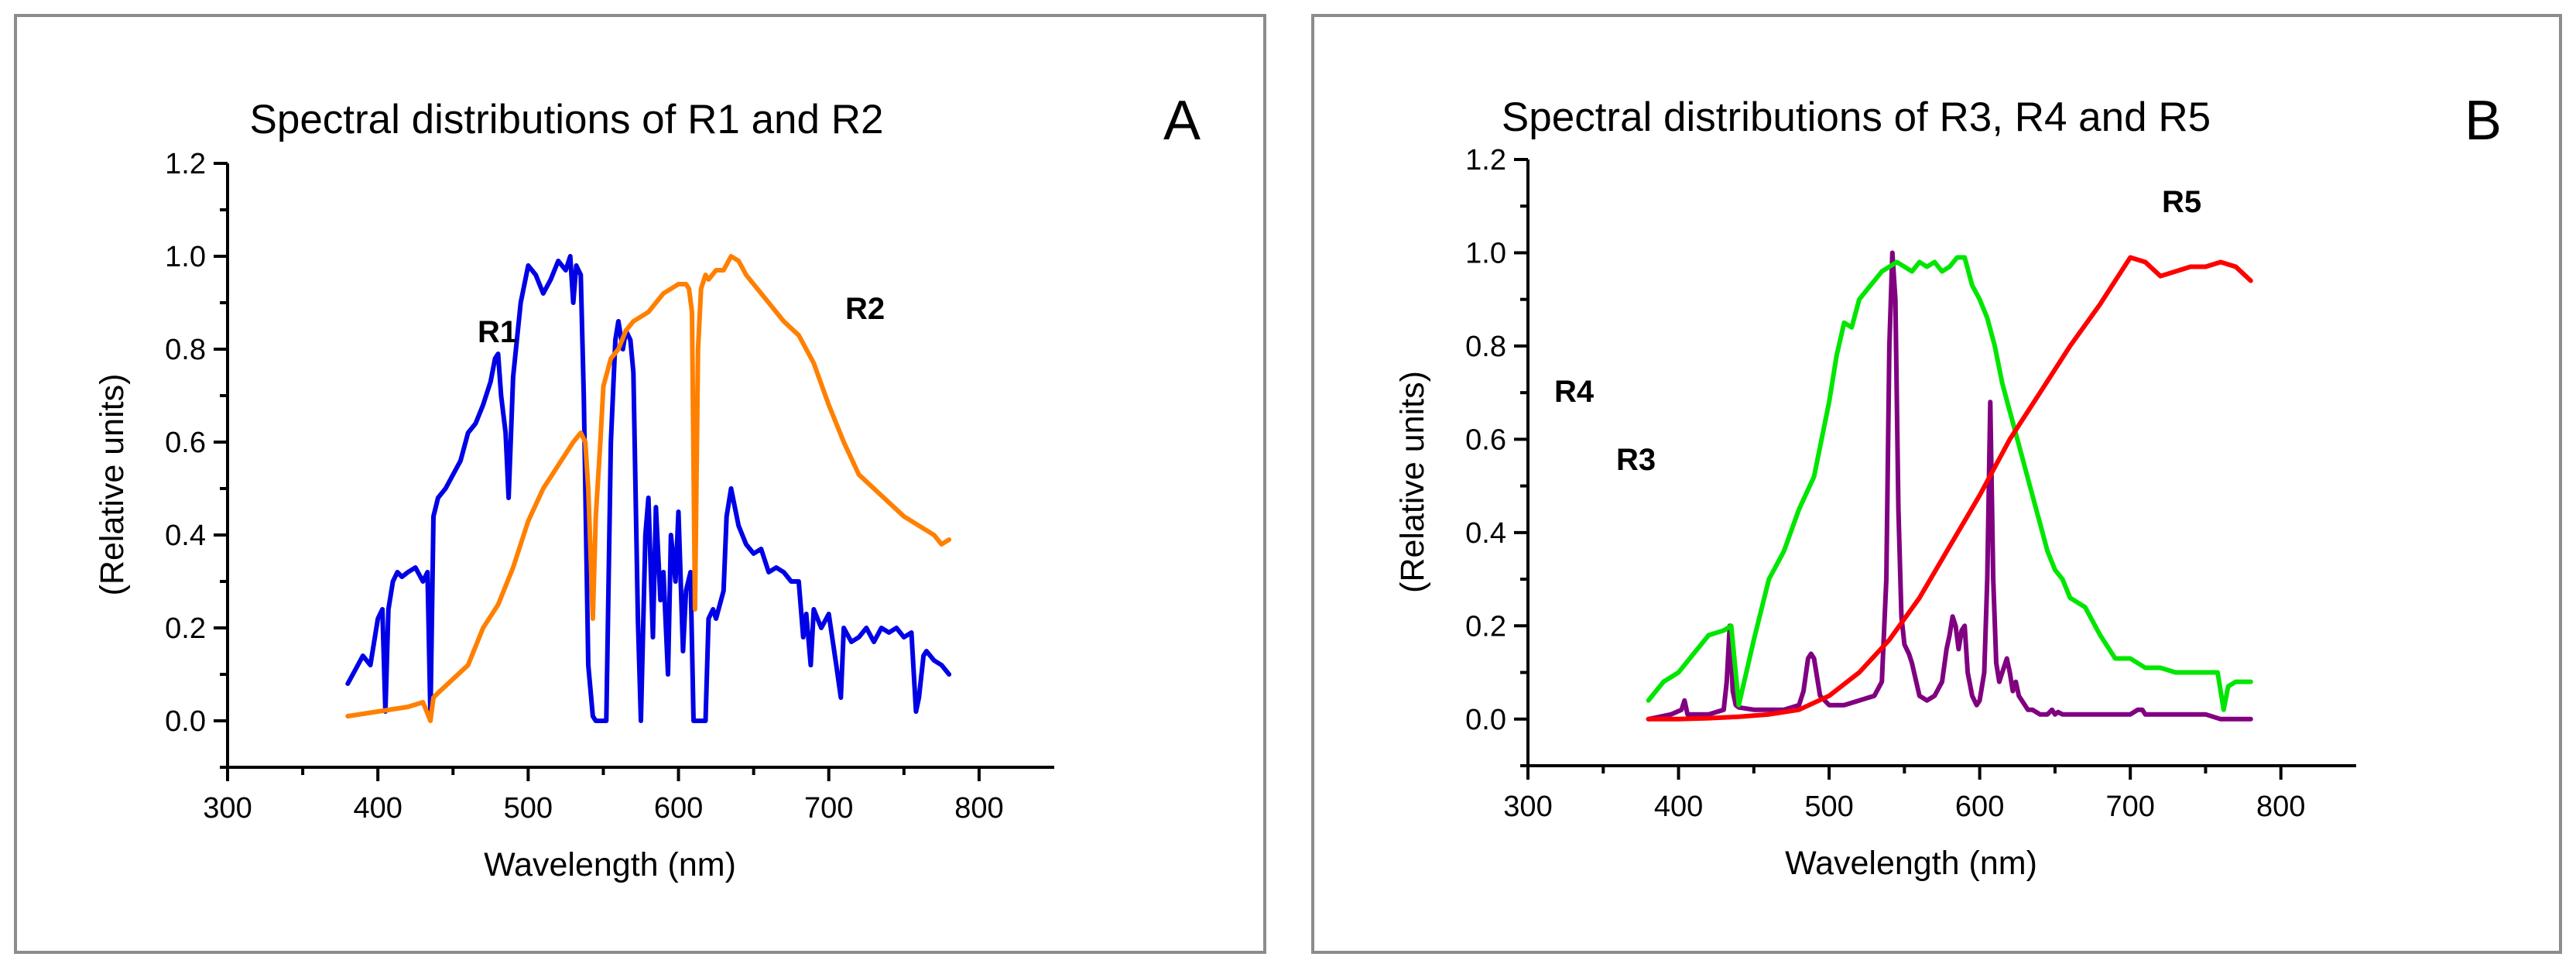 The height and width of the screenshot is (974, 2576). I want to click on series-line-r5, so click(1950, 488).